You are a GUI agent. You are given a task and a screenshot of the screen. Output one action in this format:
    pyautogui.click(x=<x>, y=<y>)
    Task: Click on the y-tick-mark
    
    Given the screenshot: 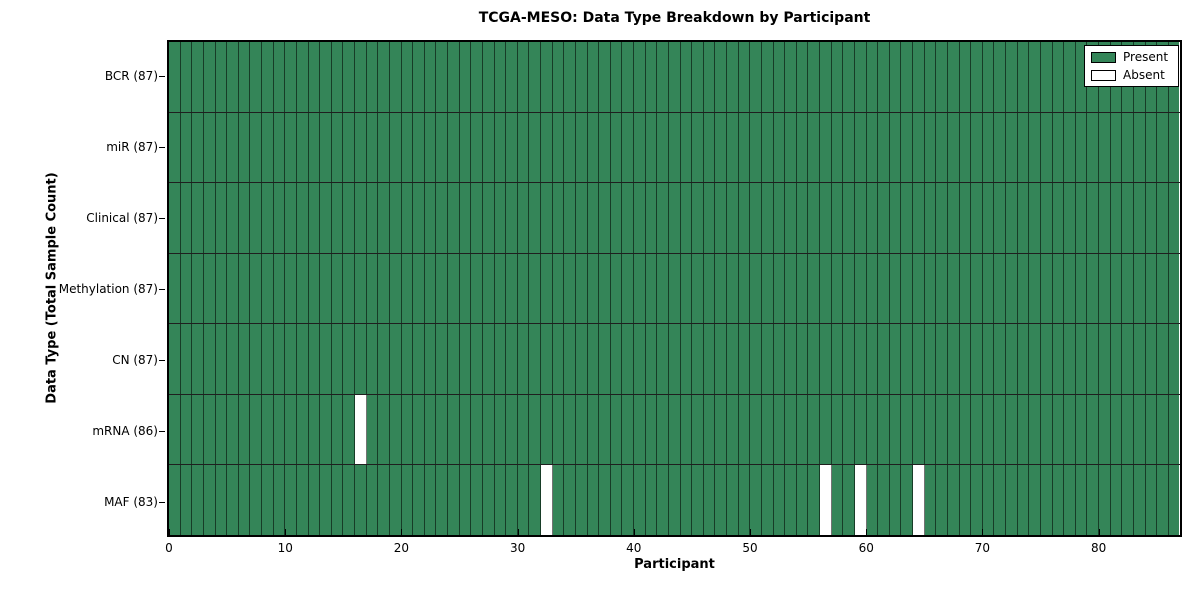 What is the action you would take?
    pyautogui.click(x=162, y=360)
    